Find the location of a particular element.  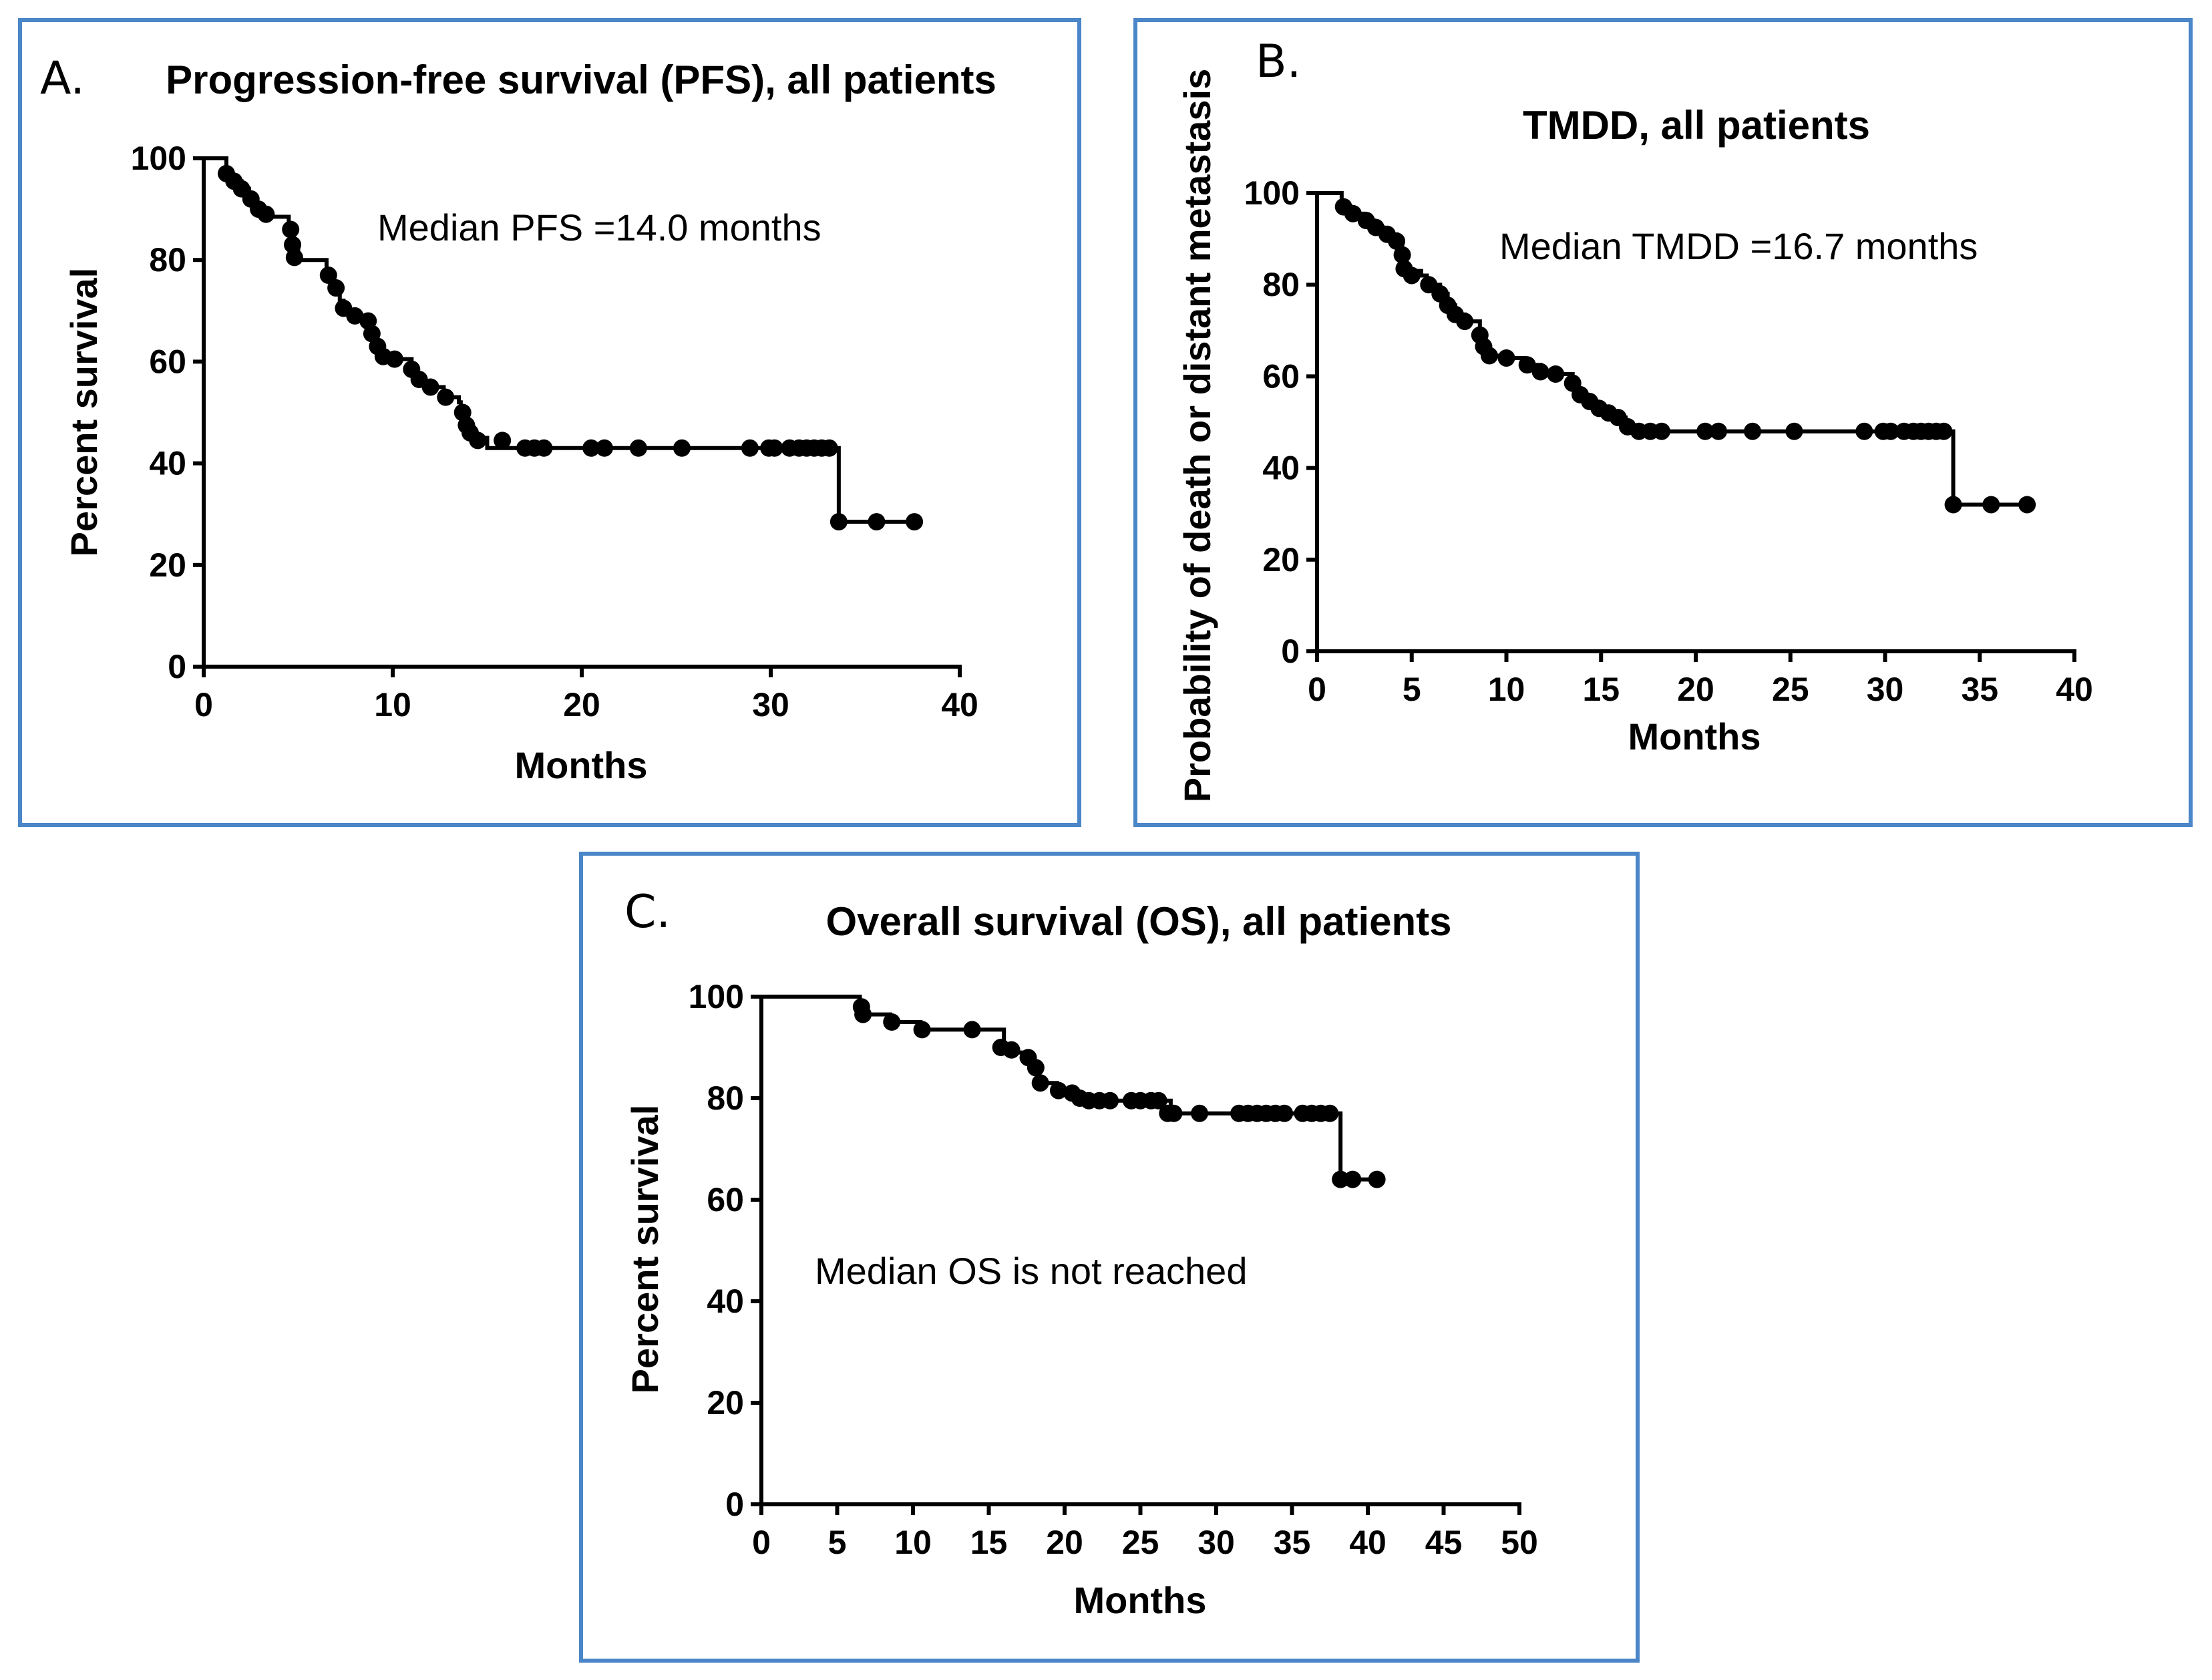

panel-b-x-tick-label: 15 is located at coordinates (1601, 689).